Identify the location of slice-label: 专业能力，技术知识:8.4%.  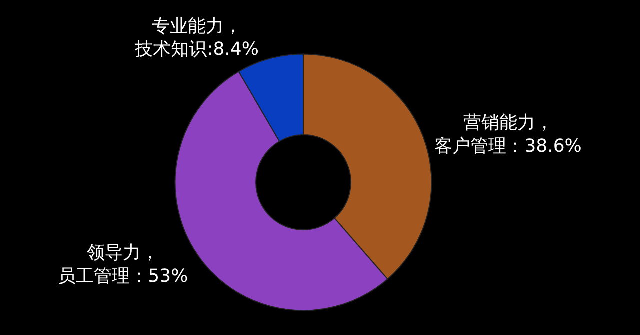
(196, 38).